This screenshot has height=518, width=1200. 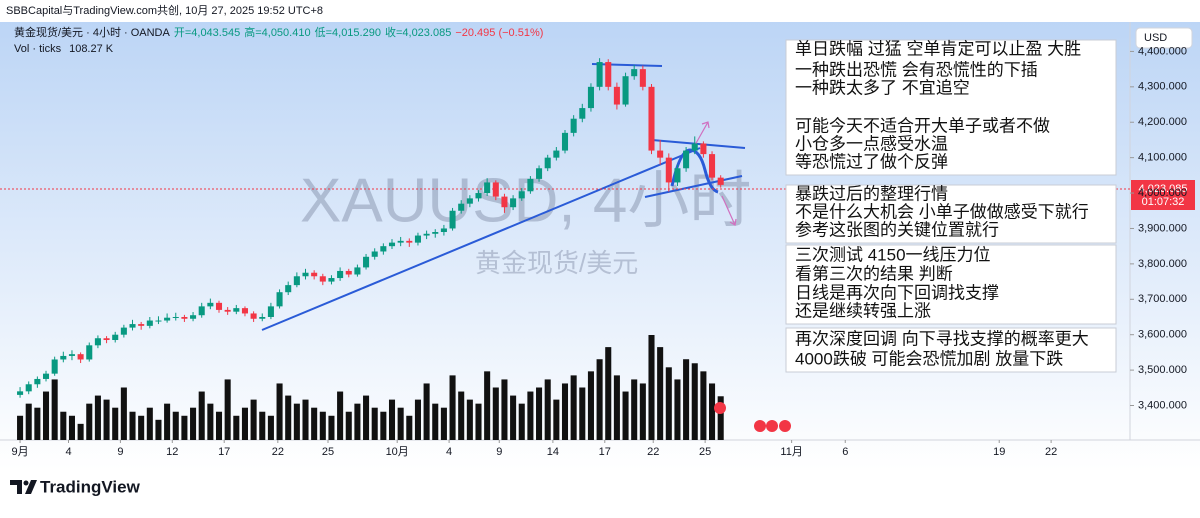 What do you see at coordinates (938, 48) in the screenshot?
I see `annotation-text: 单日跌幅 过猛 空单肯定可以止盈 大胜` at bounding box center [938, 48].